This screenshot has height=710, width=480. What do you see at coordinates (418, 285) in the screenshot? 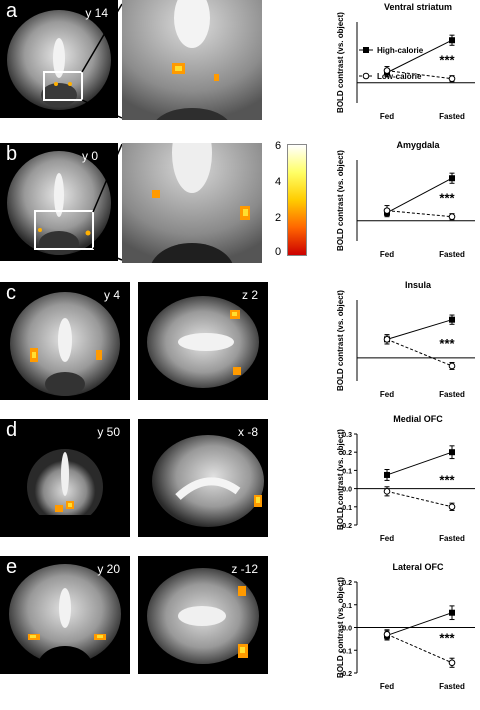
I see `chart-title: Insula` at bounding box center [418, 285].